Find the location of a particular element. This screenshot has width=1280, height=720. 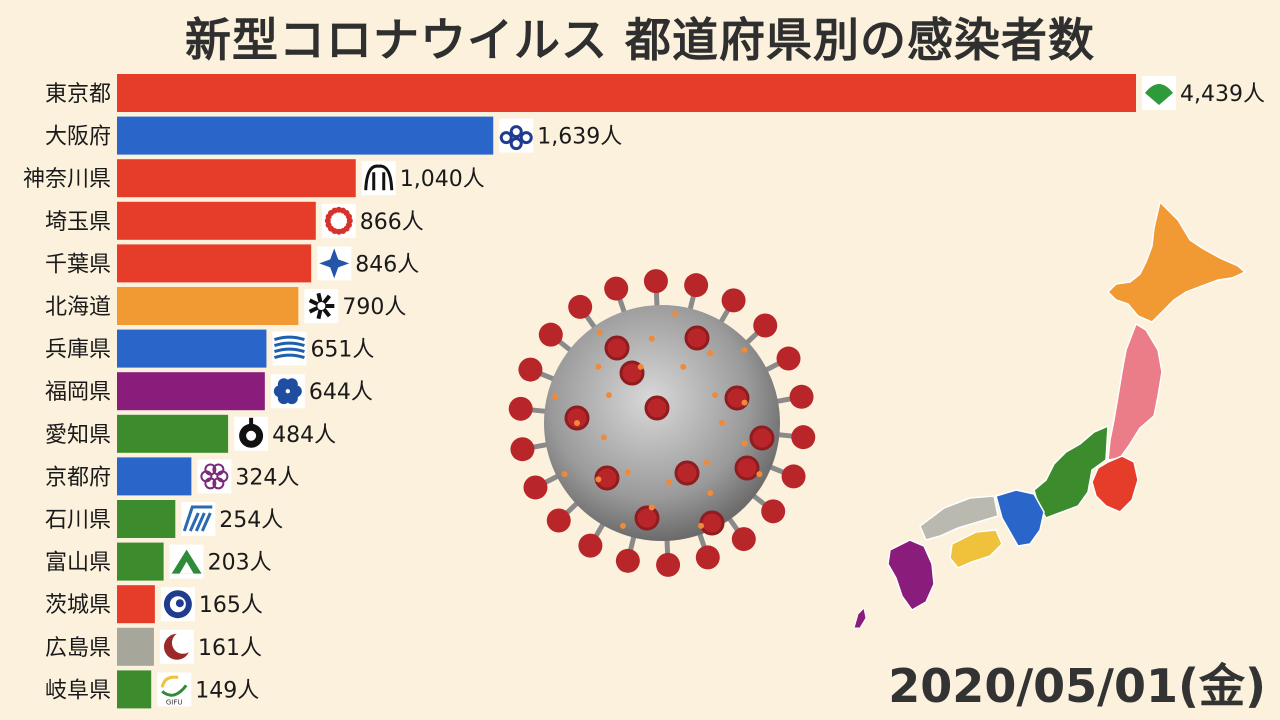

category-label: 千葉県 is located at coordinates (78, 264).